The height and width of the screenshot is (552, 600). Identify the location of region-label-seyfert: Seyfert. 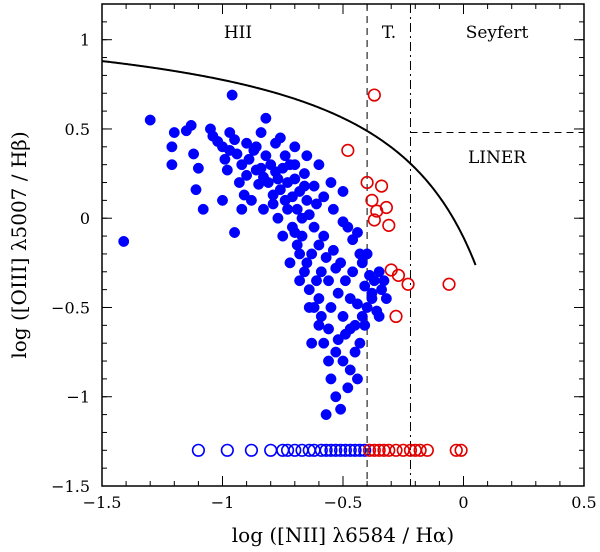
(497, 33).